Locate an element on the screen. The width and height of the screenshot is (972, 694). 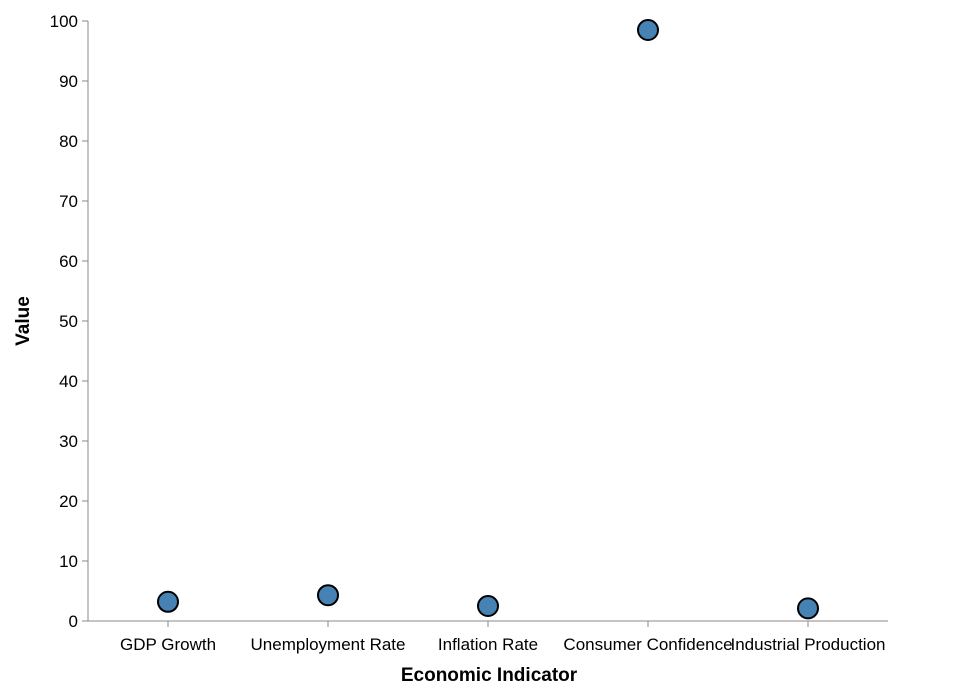
y-tick-label: 20 is located at coordinates (68, 501).